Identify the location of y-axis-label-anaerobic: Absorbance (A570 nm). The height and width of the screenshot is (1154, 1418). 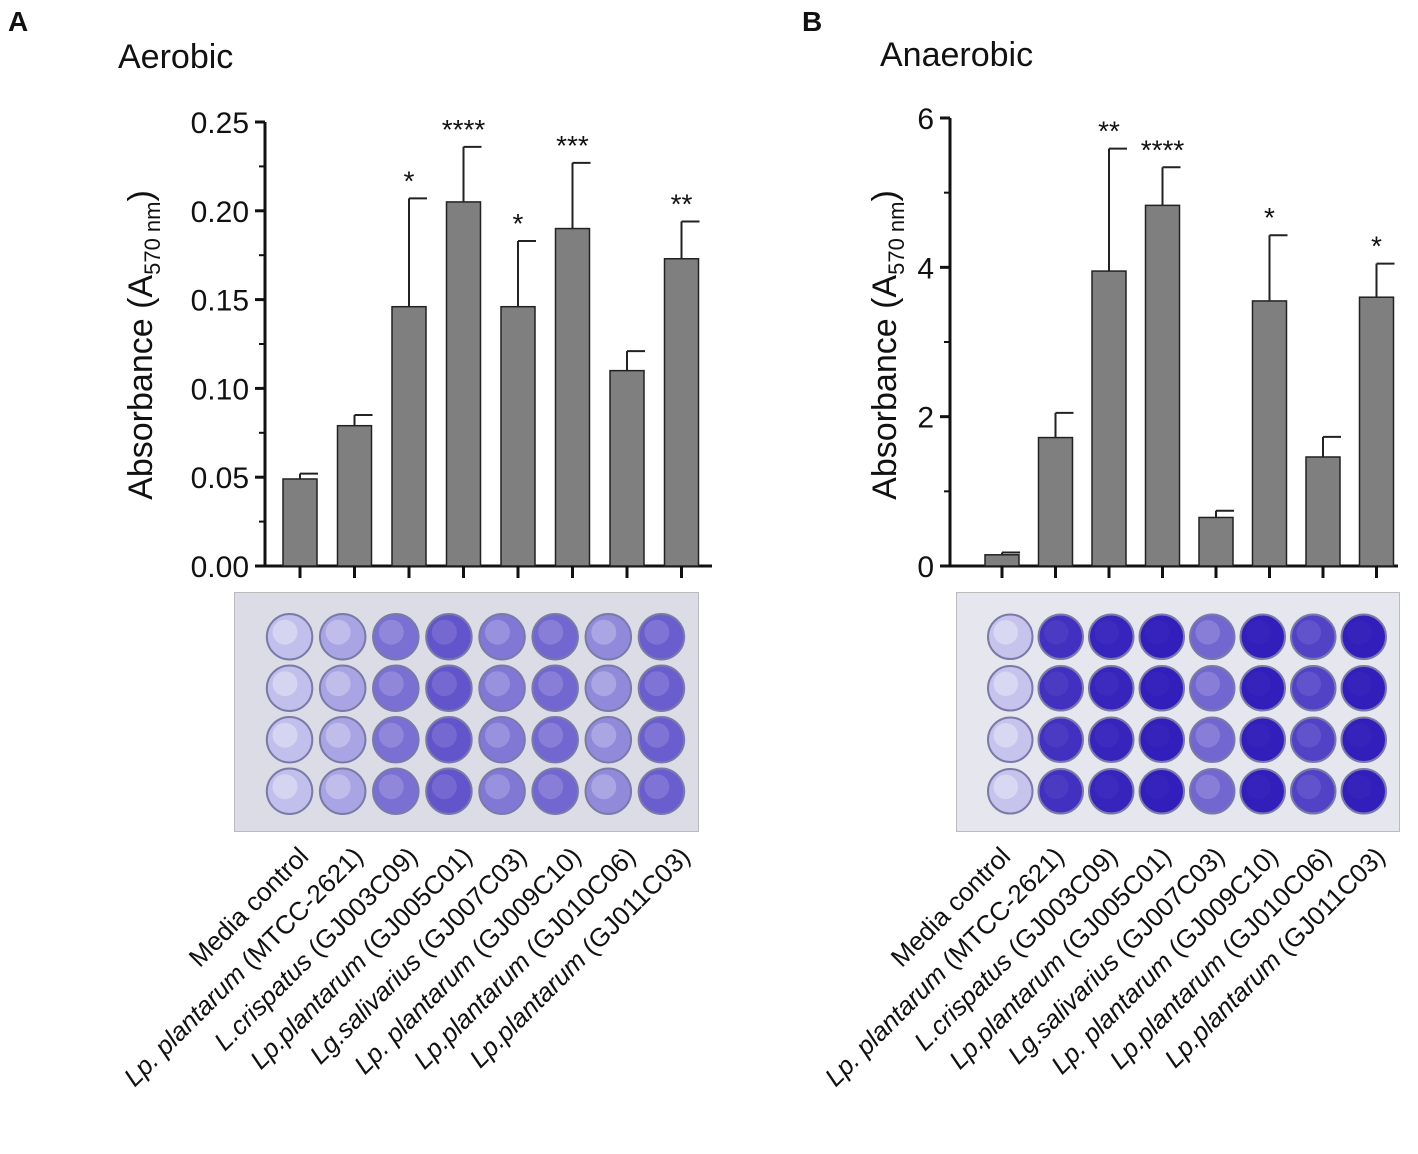
(887, 345).